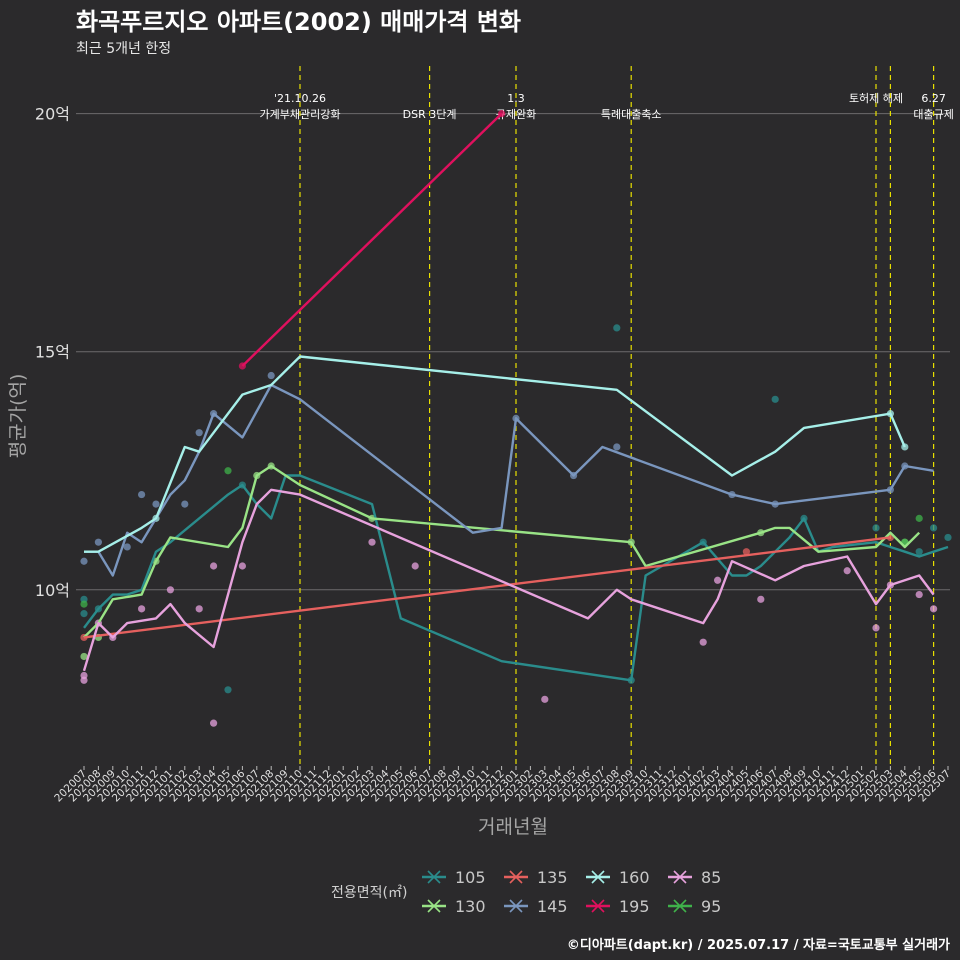  Describe the element at coordinates (124, 49) in the screenshot. I see `chart-subtitle: 최근 5개년 한정` at that location.